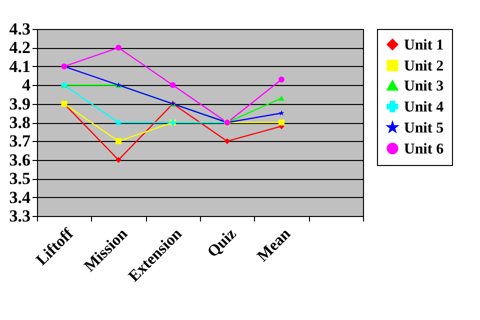 The height and width of the screenshot is (320, 480). I want to click on y-tick-label: 4.2, so click(19, 48).